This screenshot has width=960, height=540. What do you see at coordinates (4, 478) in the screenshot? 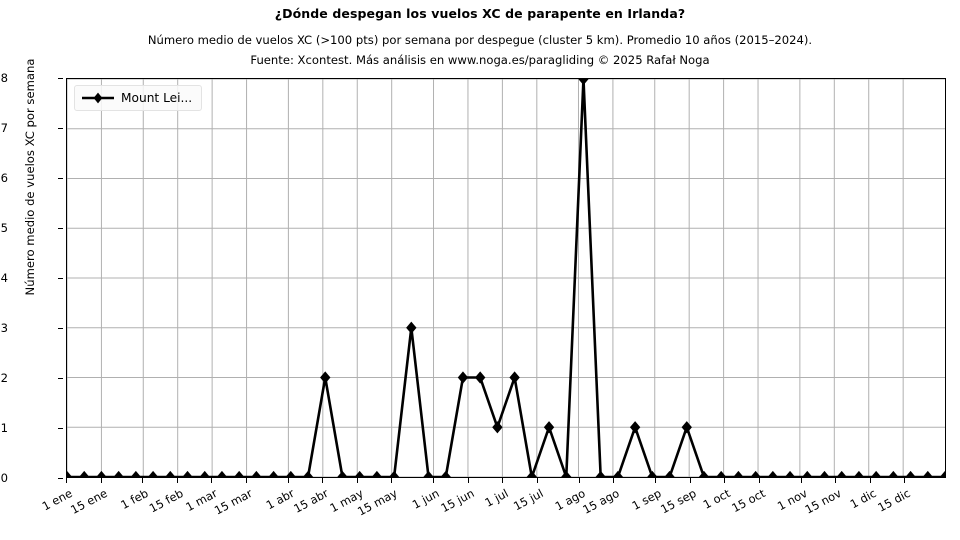
I see `y-axis-tick-label: 0.0` at bounding box center [4, 478].